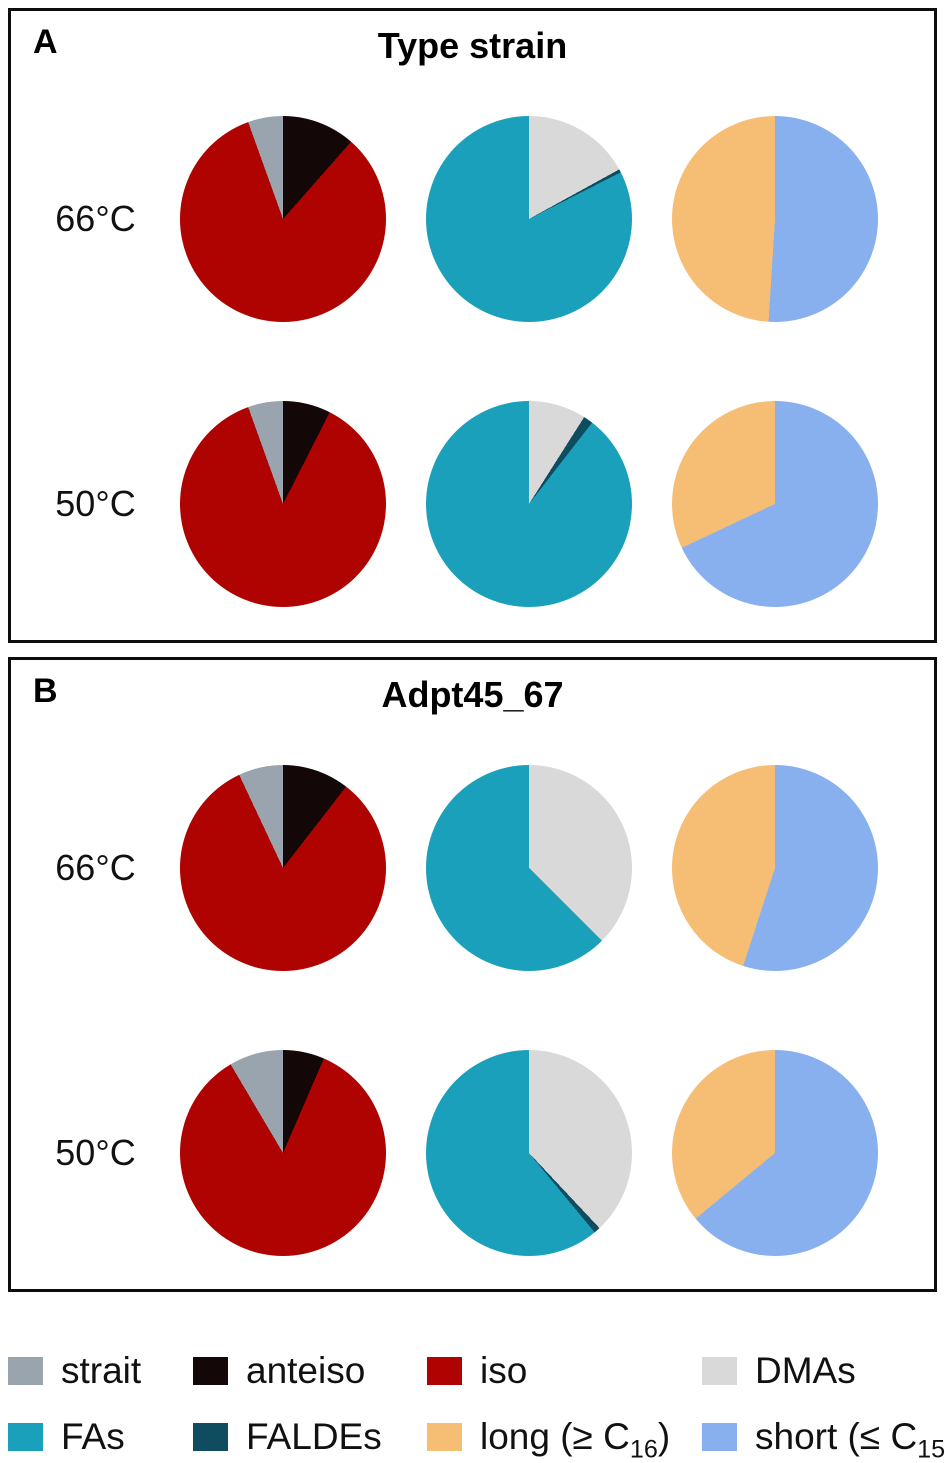  Describe the element at coordinates (719, 1437) in the screenshot. I see `legend-swatch-short` at that location.